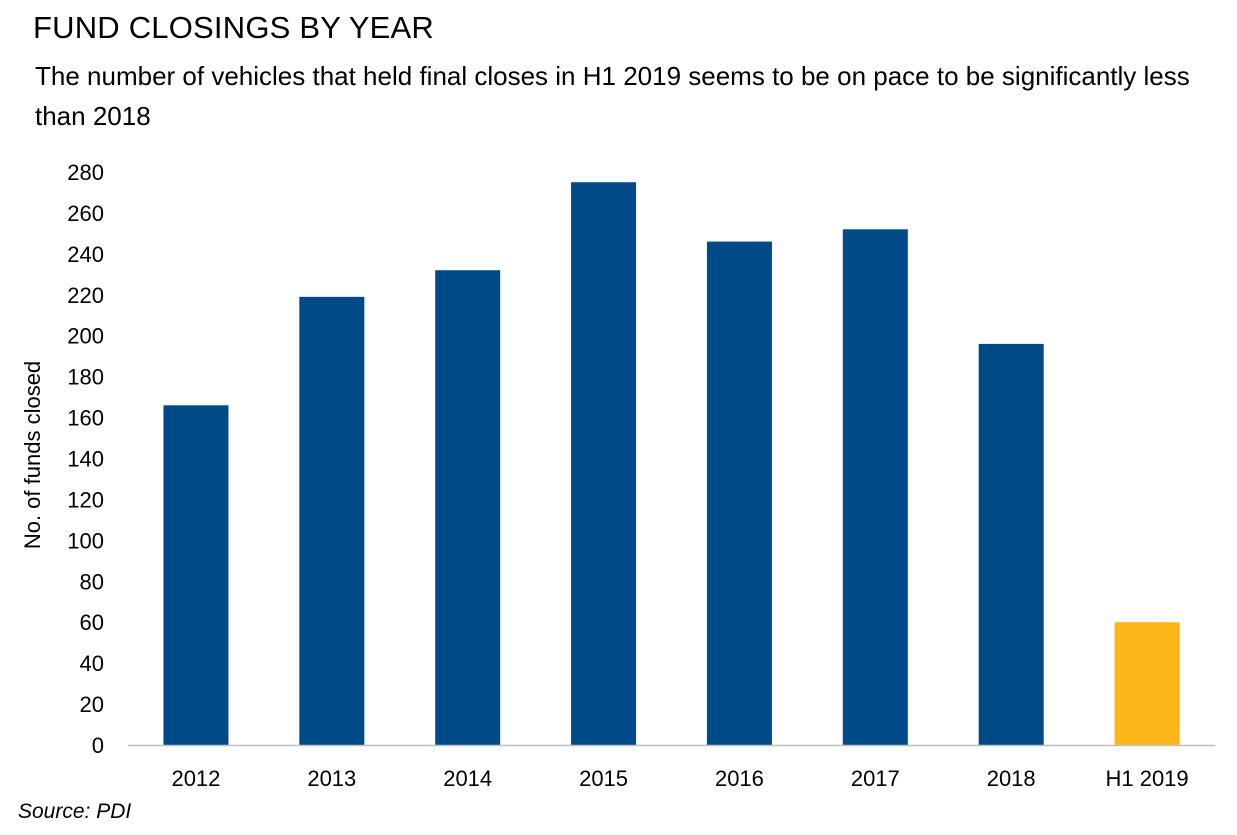  I want to click on y-tick-label: 0, so click(98, 745).